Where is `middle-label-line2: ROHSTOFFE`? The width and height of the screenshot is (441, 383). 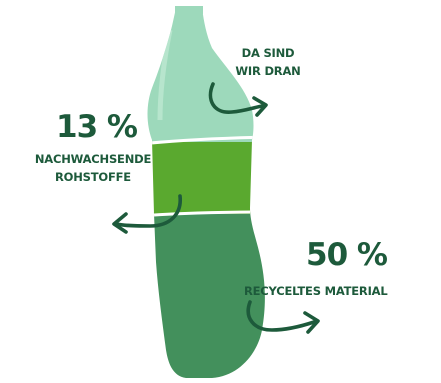
middle-label-line2: ROHSTOFFE is located at coordinates (93, 177).